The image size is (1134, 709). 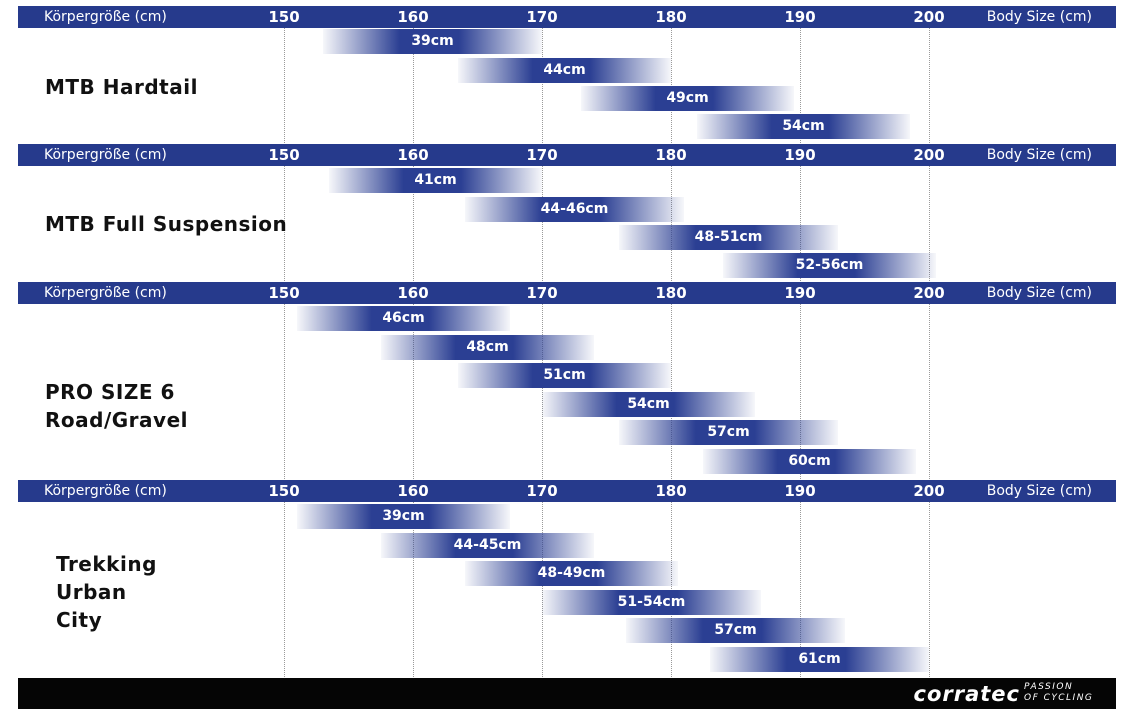 I want to click on size-bar: 44-45cm, so click(x=487, y=545).